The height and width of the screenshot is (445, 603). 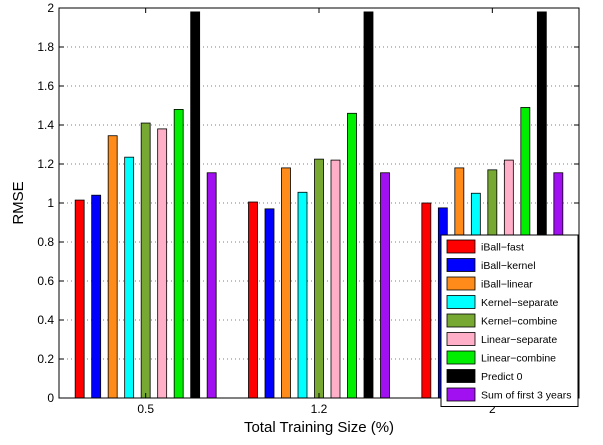 What do you see at coordinates (45, 281) in the screenshot?
I see `y-tick-label: 0.6` at bounding box center [45, 281].